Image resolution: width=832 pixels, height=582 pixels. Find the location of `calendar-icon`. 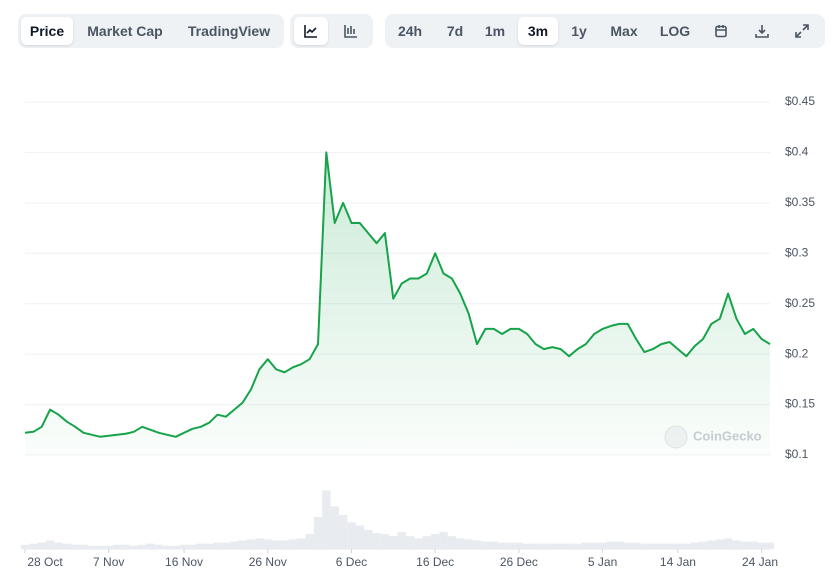

calendar-icon is located at coordinates (721, 31).